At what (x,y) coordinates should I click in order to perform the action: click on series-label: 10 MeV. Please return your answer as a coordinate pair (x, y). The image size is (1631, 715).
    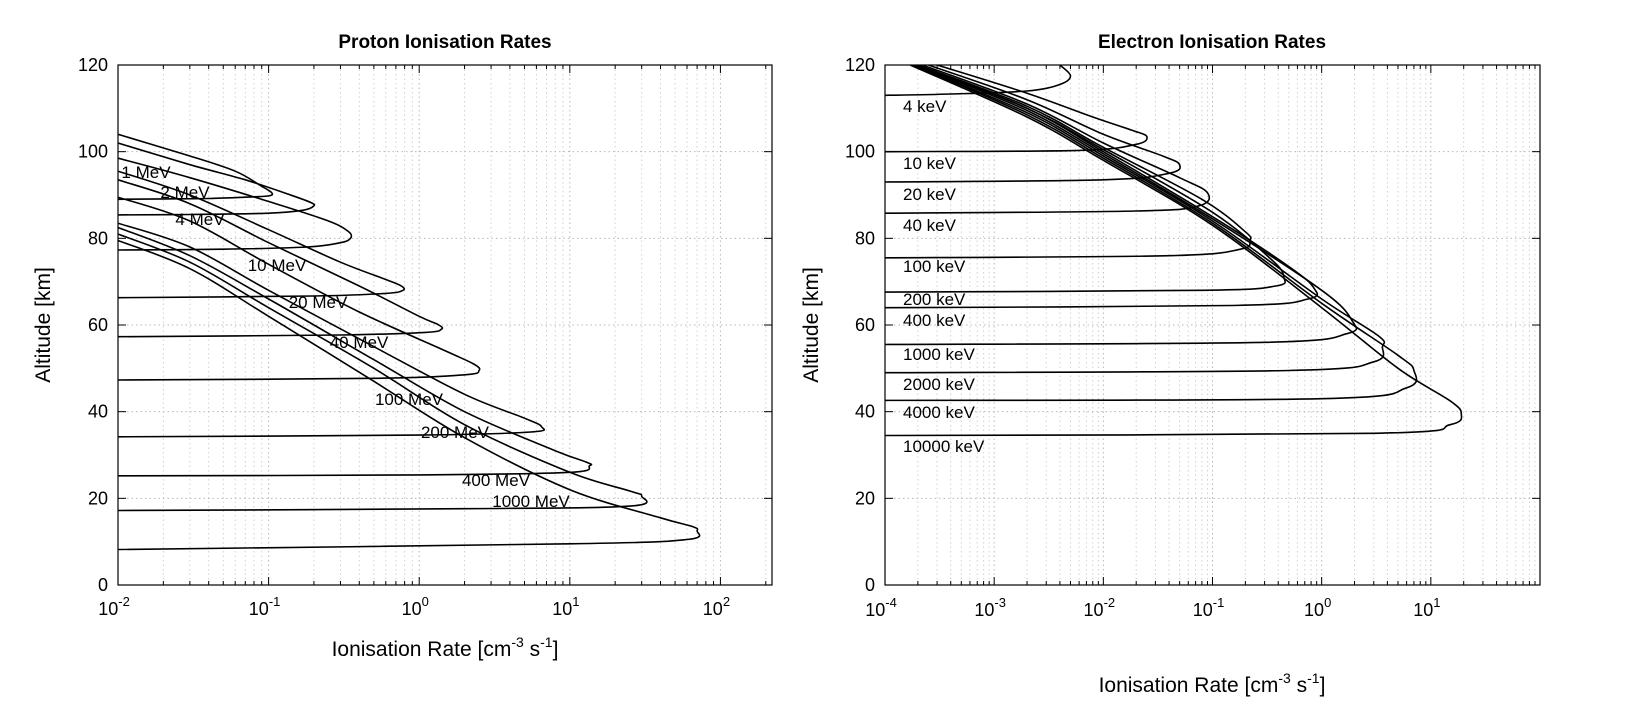
    Looking at the image, I should click on (277, 265).